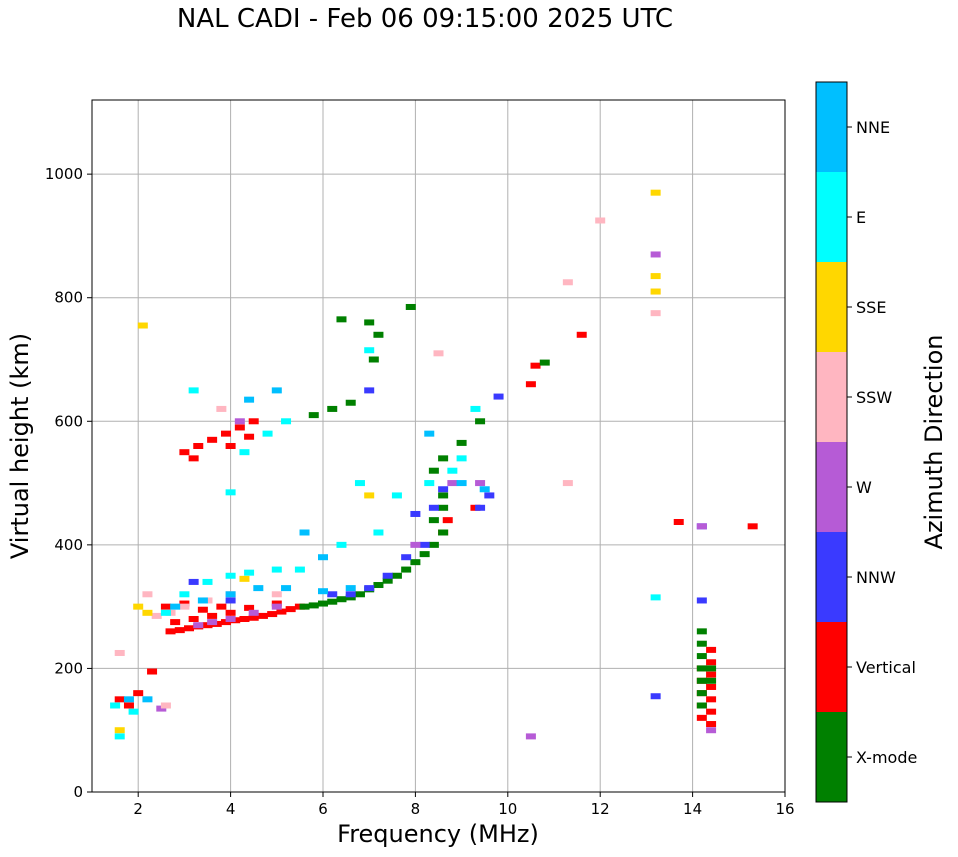 The height and width of the screenshot is (857, 958). What do you see at coordinates (231, 809) in the screenshot?
I see `x-tick-label: 4` at bounding box center [231, 809].